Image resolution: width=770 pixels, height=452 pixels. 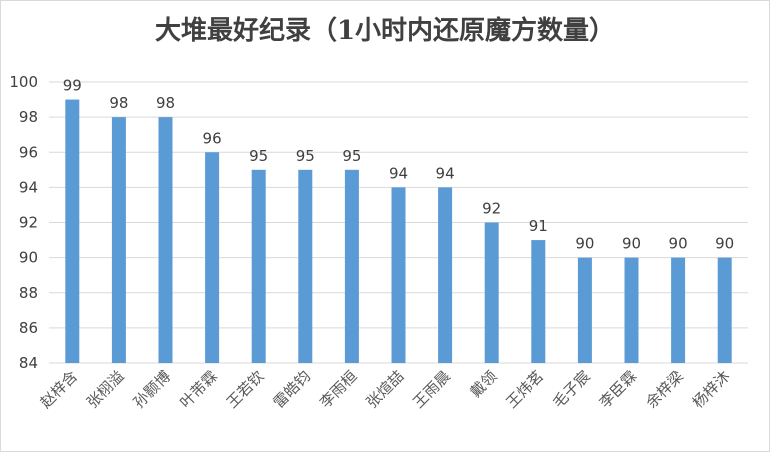 What do you see at coordinates (525, 389) in the screenshot?
I see `x-tick-label: 王炜茗` at bounding box center [525, 389].